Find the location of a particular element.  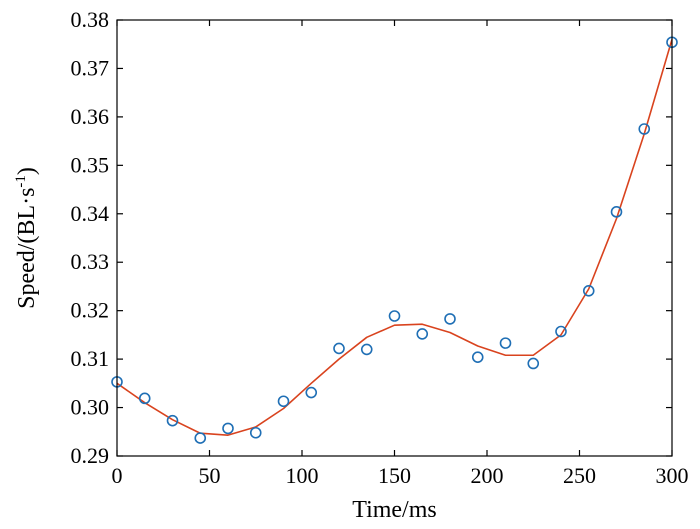

x-tick-label: 250 is located at coordinates (579, 475).